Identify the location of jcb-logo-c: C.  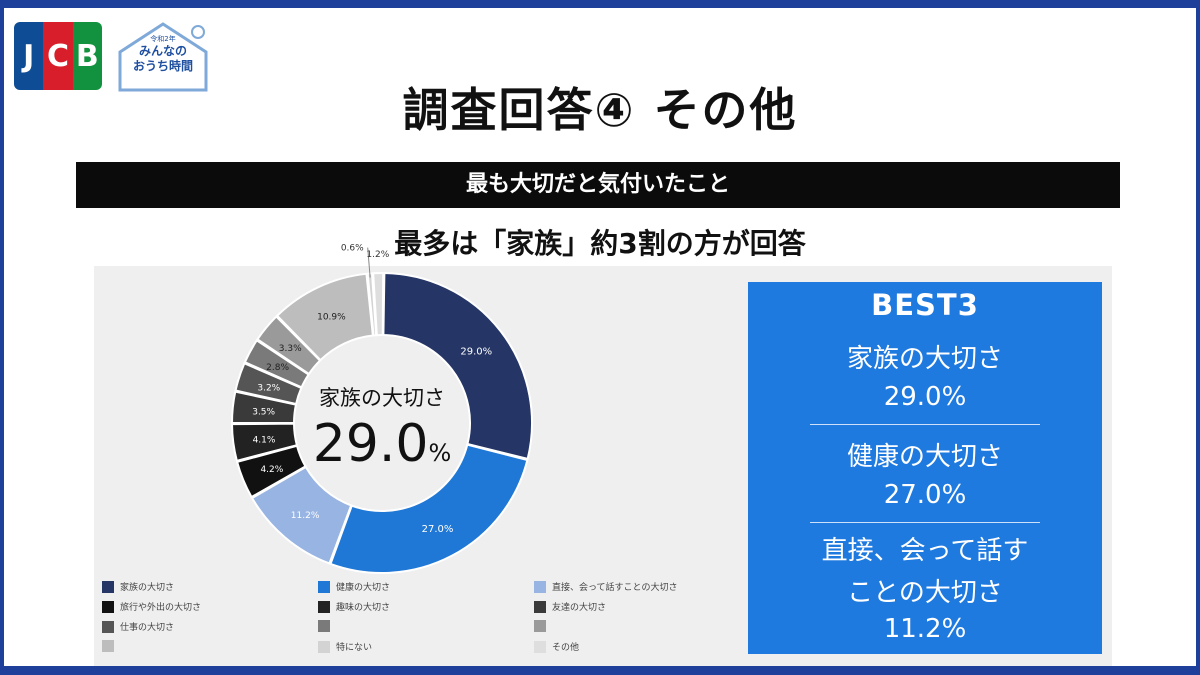
(58, 56).